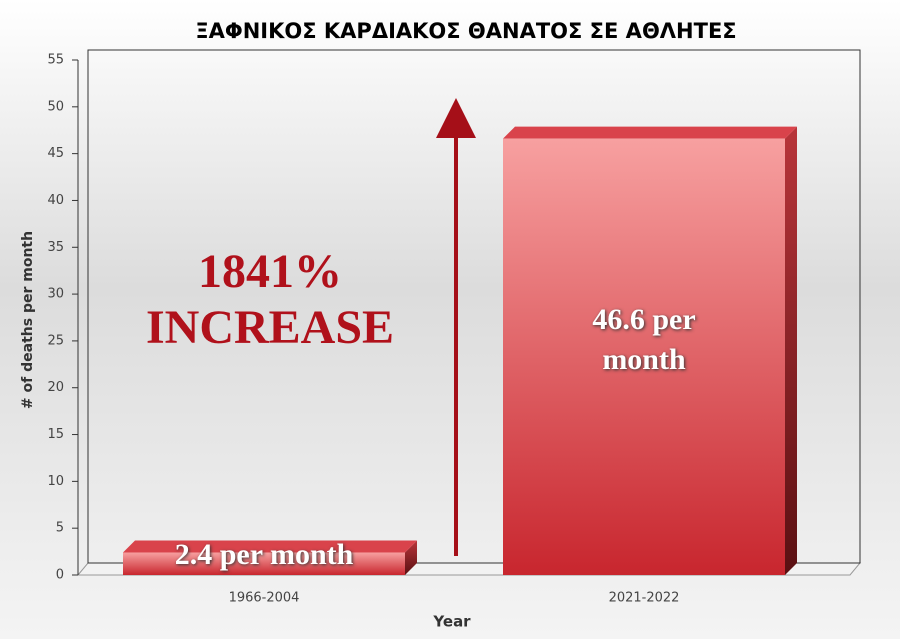 This screenshot has width=900, height=639. Describe the element at coordinates (60, 528) in the screenshot. I see `y-tick-label: 5` at that location.